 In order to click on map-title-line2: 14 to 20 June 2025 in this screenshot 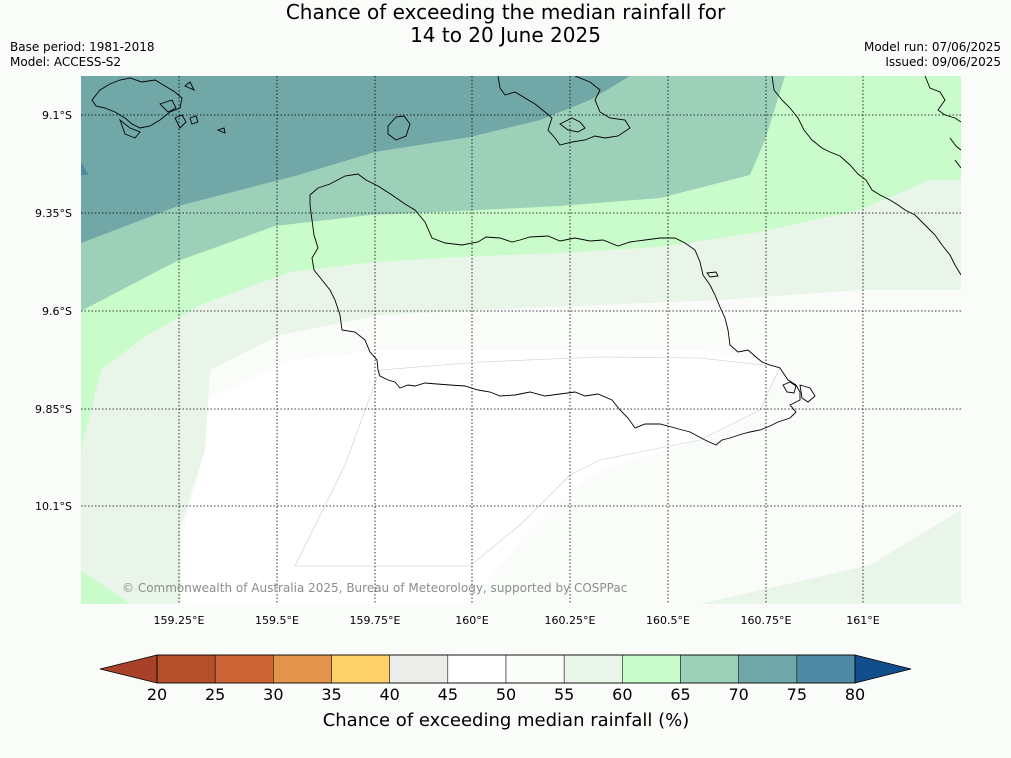, I will do `click(505, 35)`.